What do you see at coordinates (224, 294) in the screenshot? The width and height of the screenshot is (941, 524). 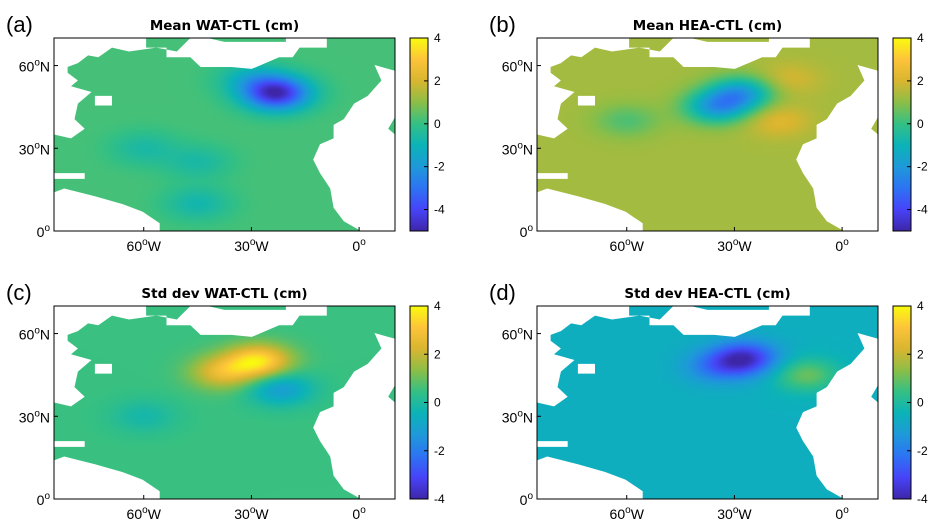 I see `panel-title: Std dev WAT-CTL (cm)` at bounding box center [224, 294].